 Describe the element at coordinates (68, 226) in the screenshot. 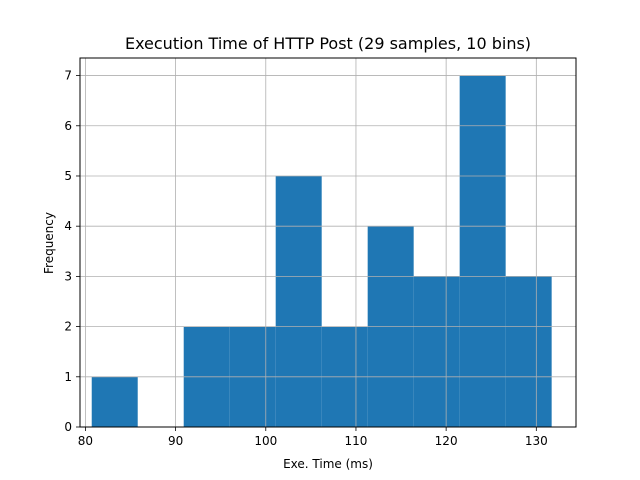

I see `y-tick-label: 4` at that location.